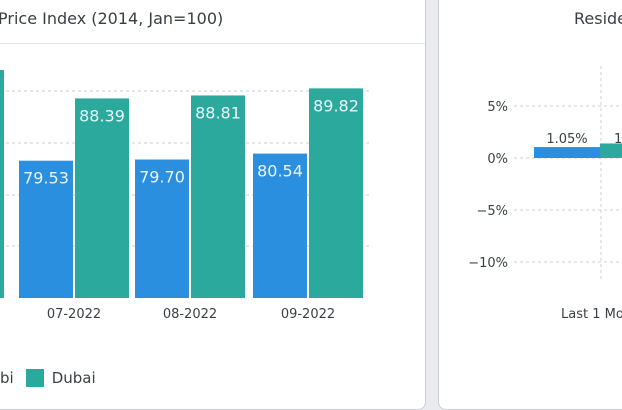 This screenshot has width=622, height=410. Describe the element at coordinates (618, 139) in the screenshot. I see `right-data-label-1: 1` at that location.